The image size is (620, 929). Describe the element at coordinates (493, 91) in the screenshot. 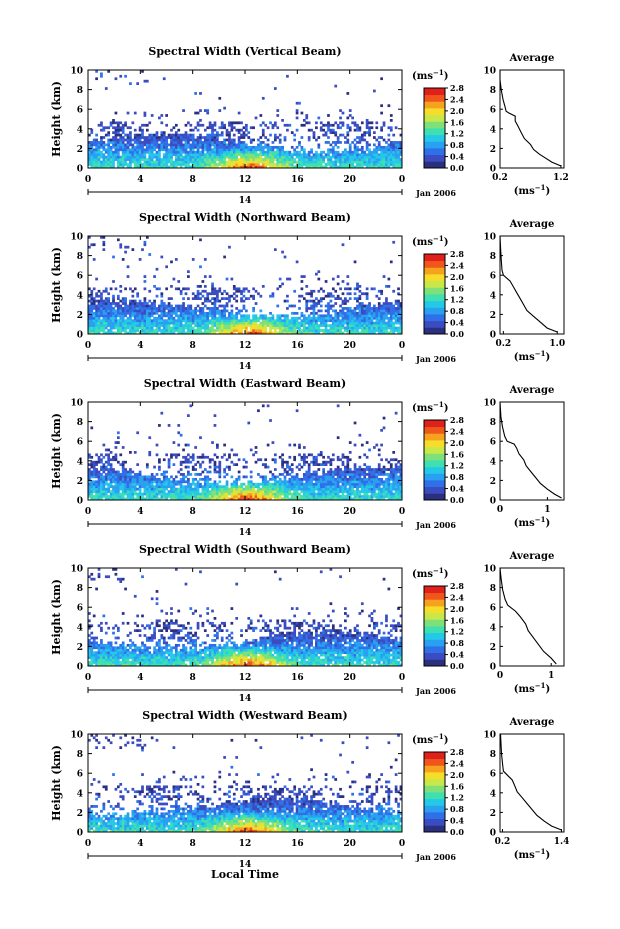

I see `average-y-tick-label: 8` at that location.